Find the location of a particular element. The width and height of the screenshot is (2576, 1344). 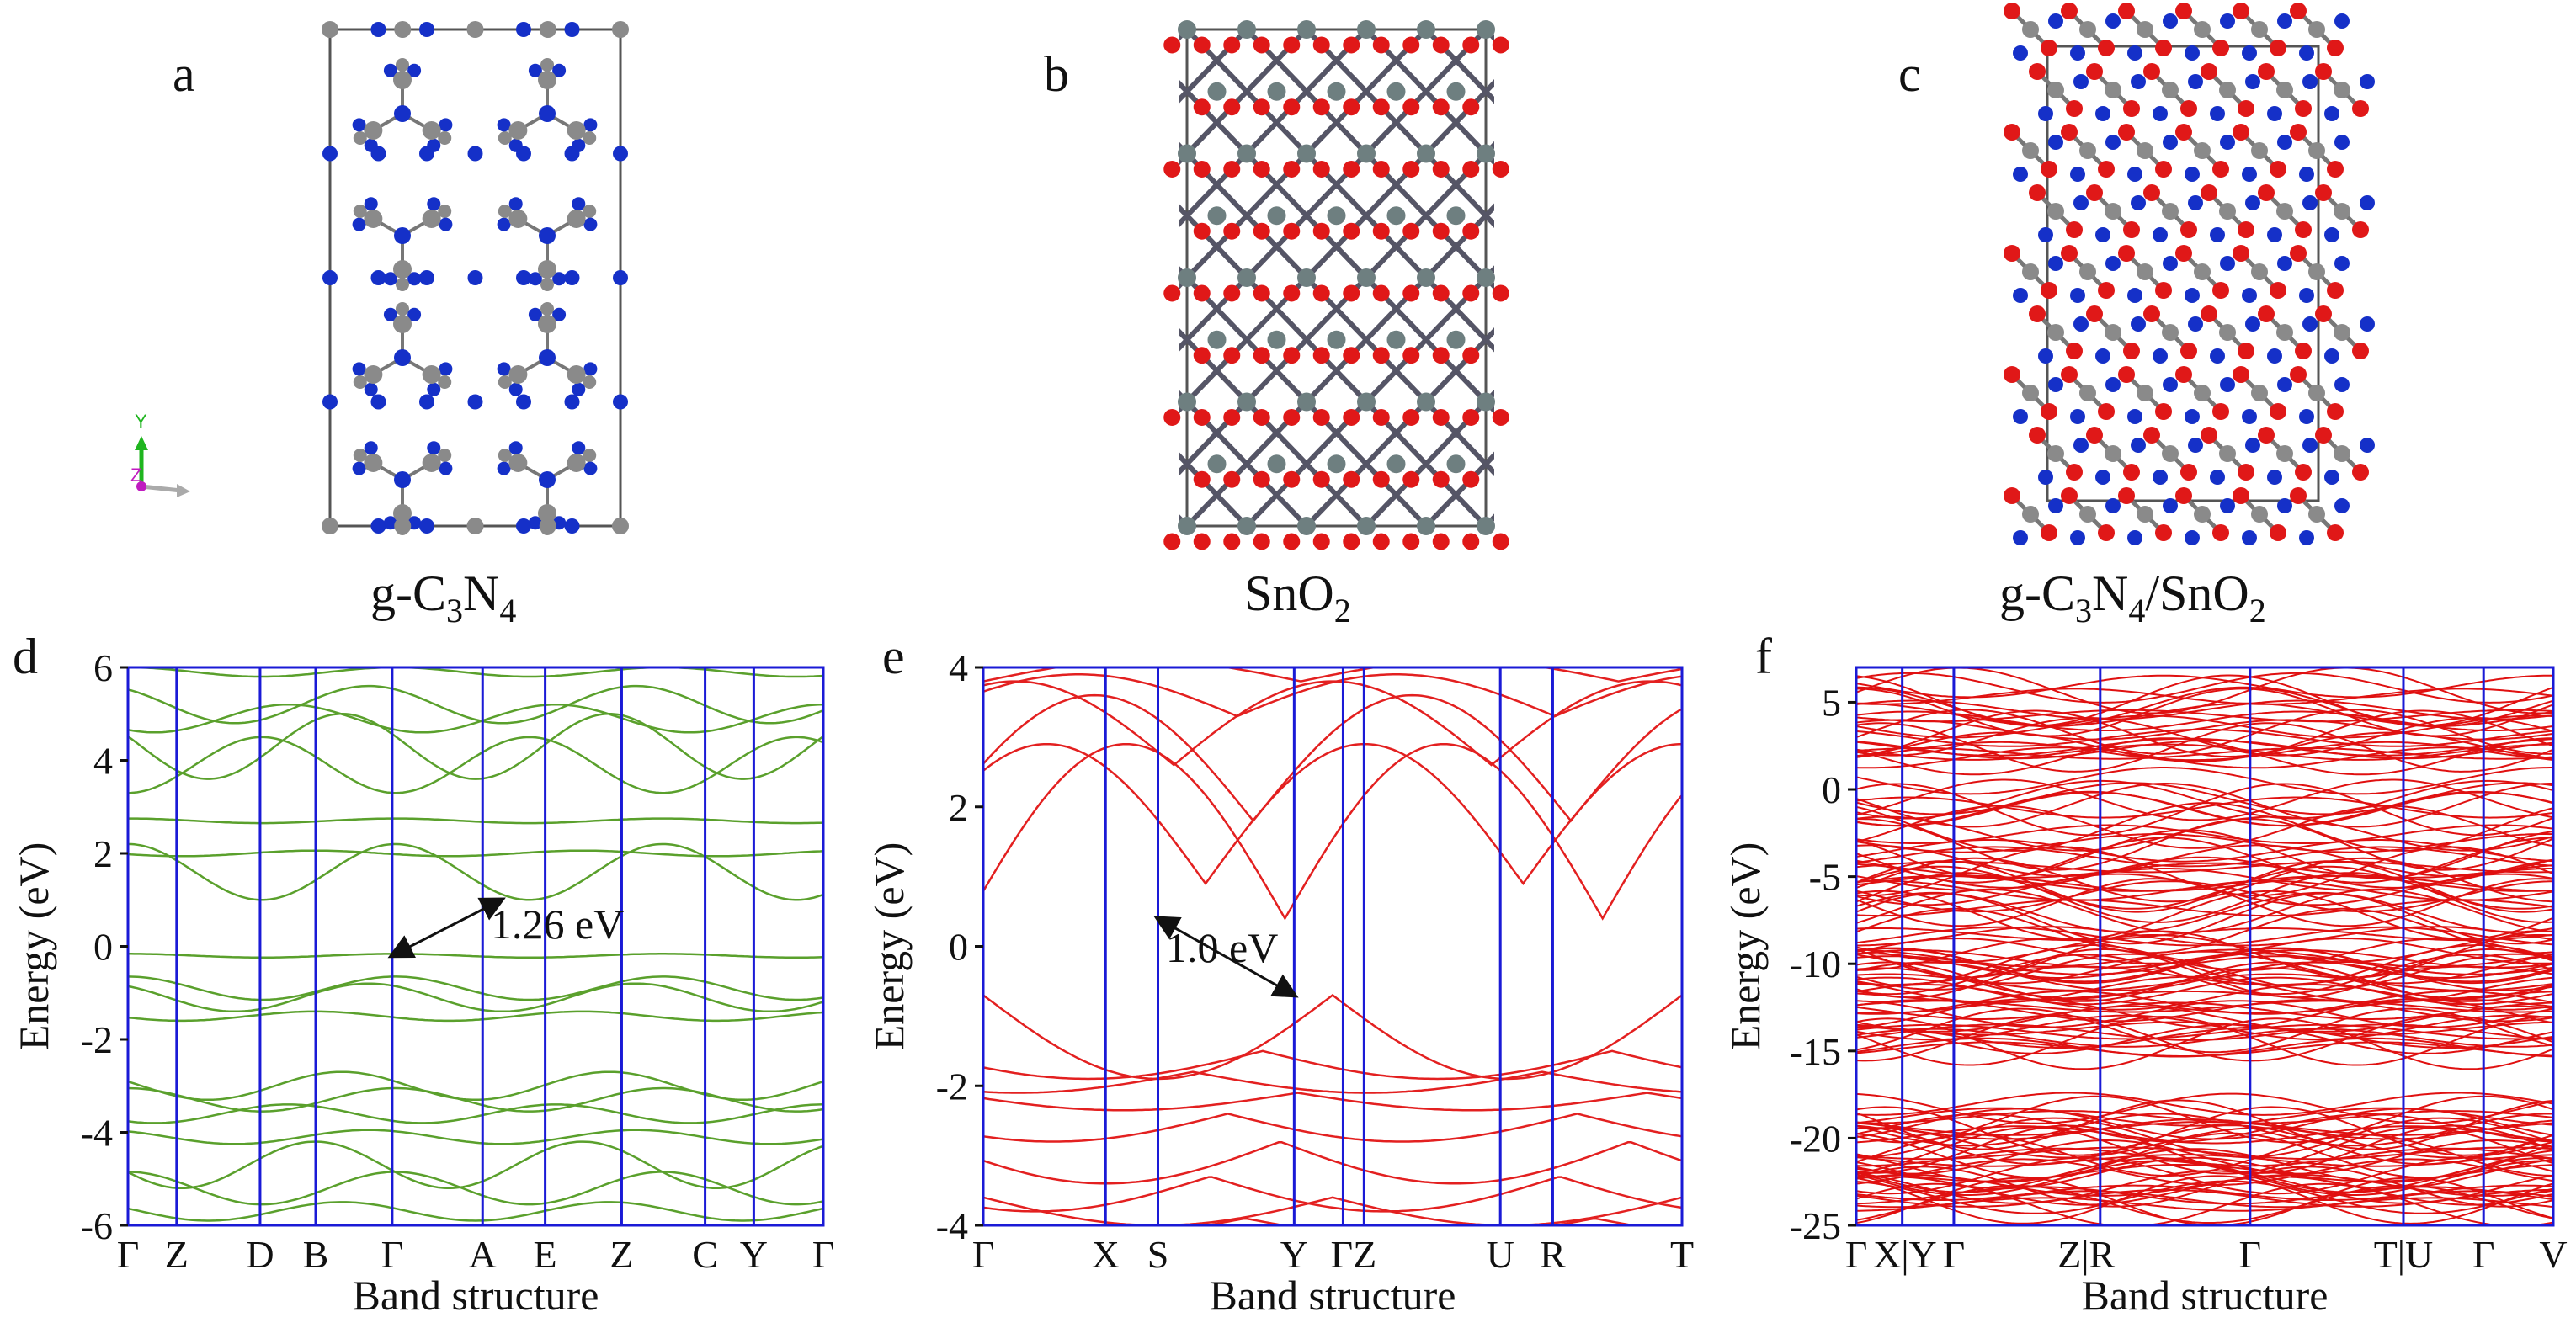

x-tick-label: B is located at coordinates (316, 1255).